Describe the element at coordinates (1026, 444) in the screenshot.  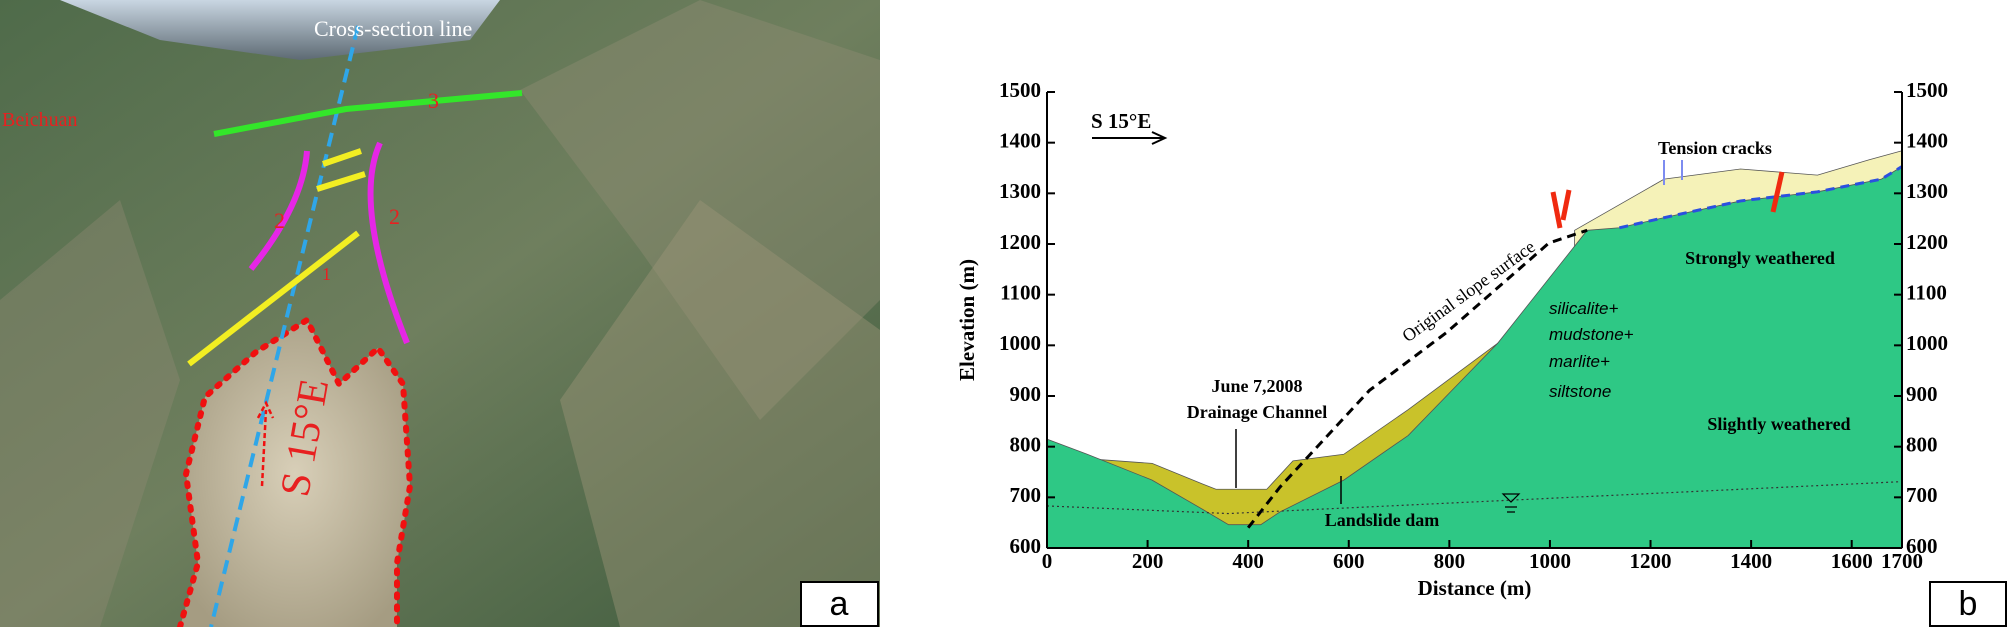
I see `y-tick-label: 800` at that location.